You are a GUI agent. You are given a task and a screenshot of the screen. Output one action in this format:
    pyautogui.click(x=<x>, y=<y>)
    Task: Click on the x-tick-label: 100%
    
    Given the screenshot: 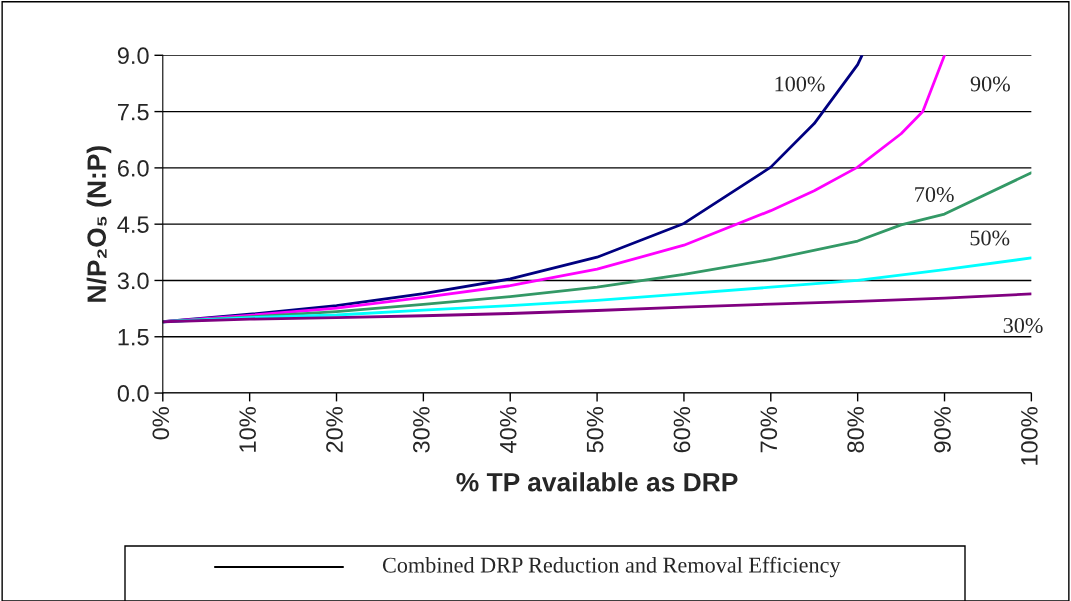 What is the action you would take?
    pyautogui.click(x=1029, y=436)
    